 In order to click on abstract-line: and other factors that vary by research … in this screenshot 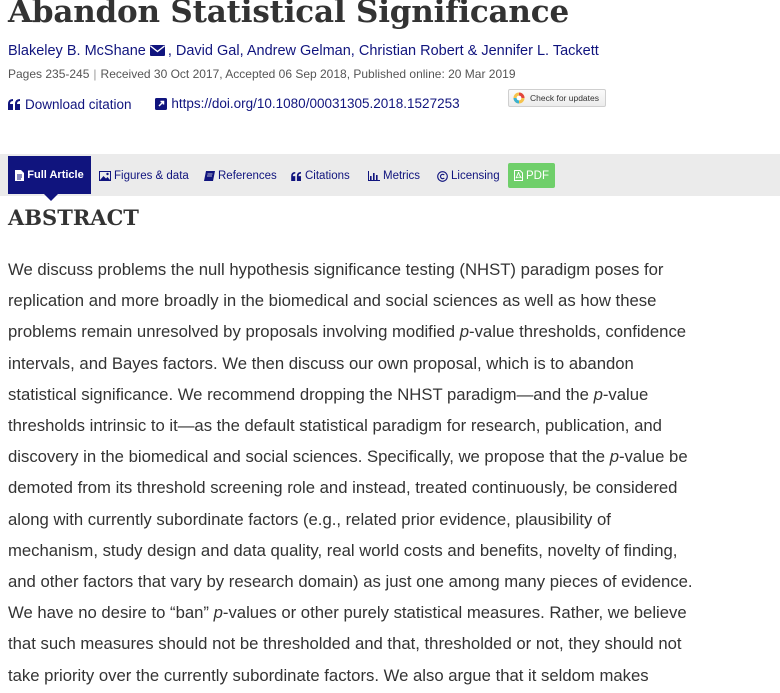, I will do `click(393, 581)`.